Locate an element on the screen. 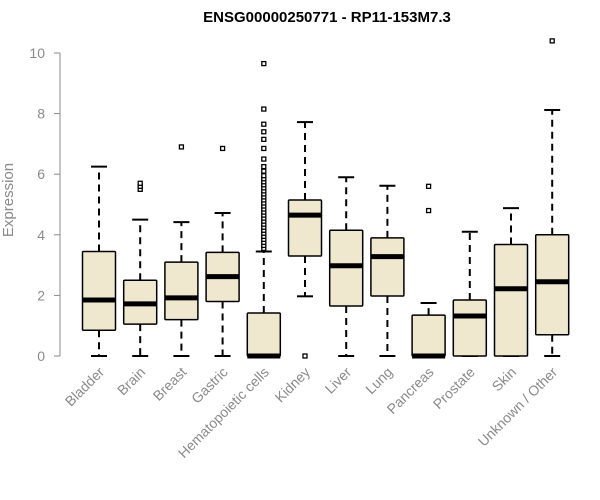 The image size is (600, 500). x-tick-label: Brain is located at coordinates (131, 381).